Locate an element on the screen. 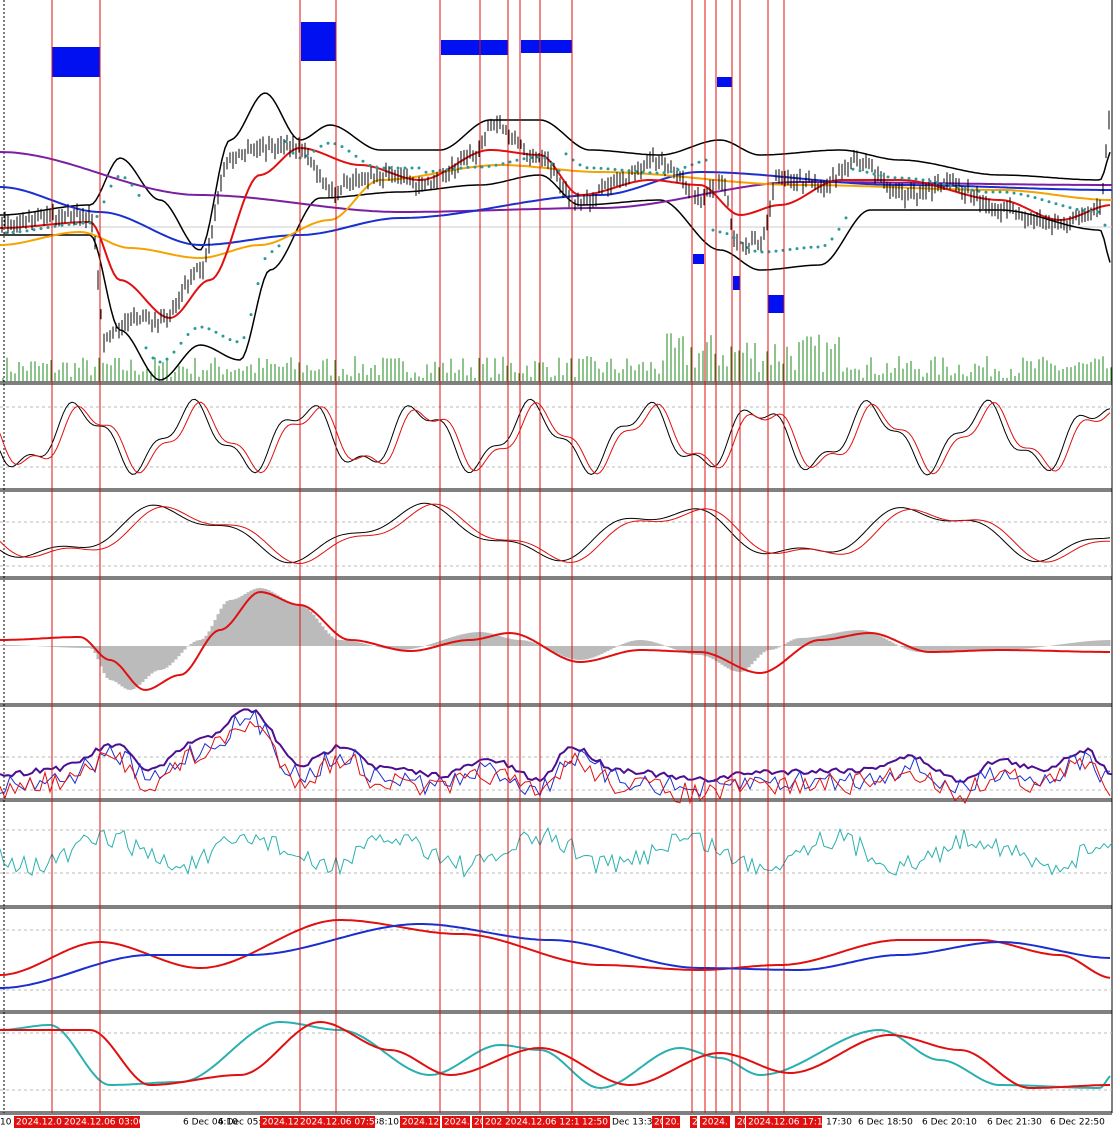 The width and height of the screenshot is (1115, 1134). marker-label: 2024.12 is located at coordinates (280, 1123).